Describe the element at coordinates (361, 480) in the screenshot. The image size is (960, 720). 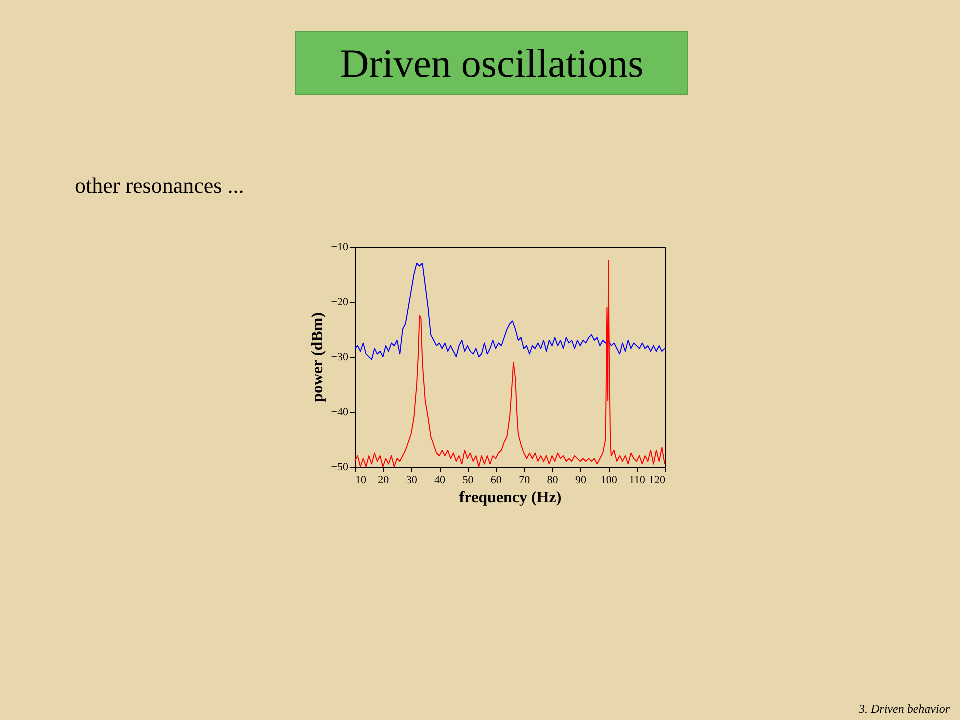
I see `x-tick-label: 10` at that location.